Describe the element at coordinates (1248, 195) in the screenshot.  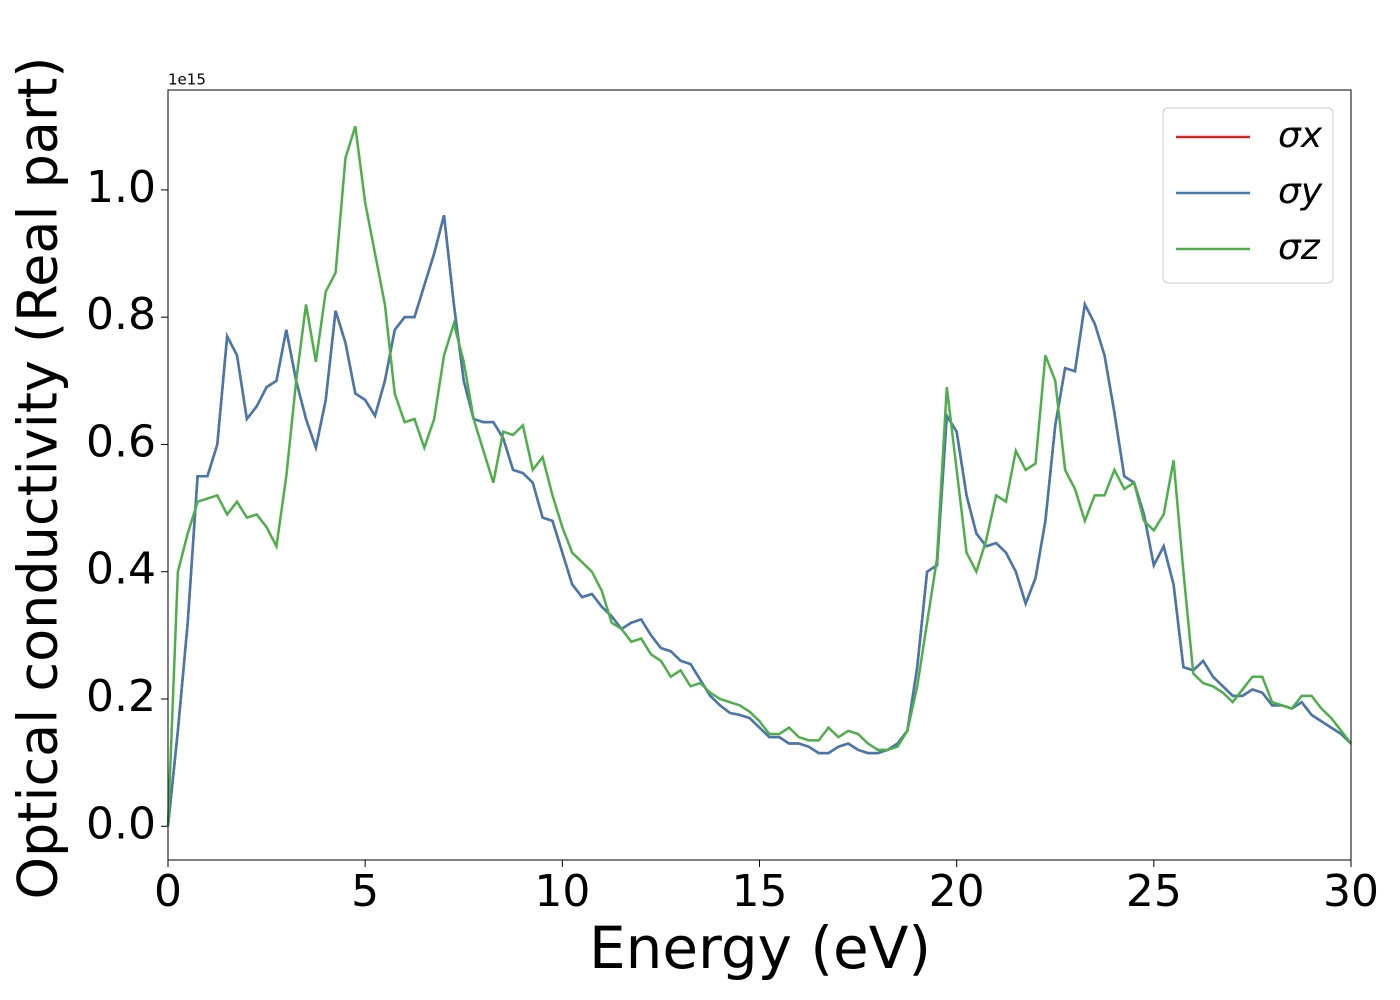
I see `legend-box` at that location.